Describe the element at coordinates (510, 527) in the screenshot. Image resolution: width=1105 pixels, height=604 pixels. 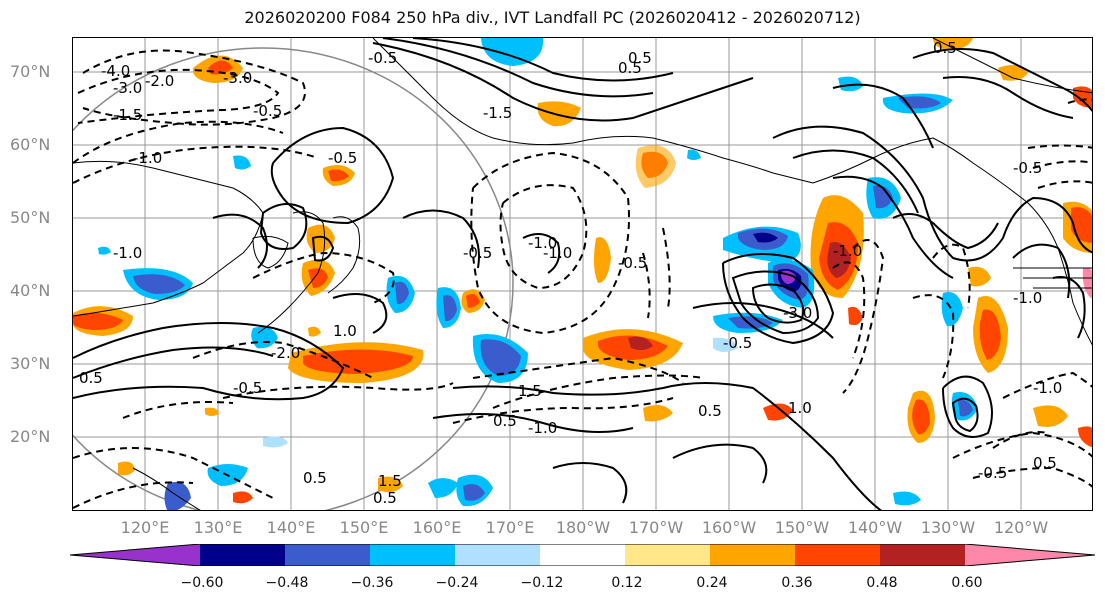
I see `lon-label-170e: 170°E` at that location.